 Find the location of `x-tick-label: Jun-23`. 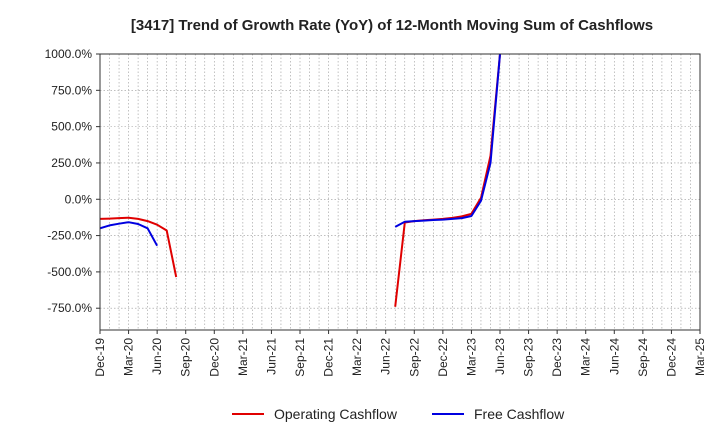

x-tick-label: Jun-23 is located at coordinates (500, 356).